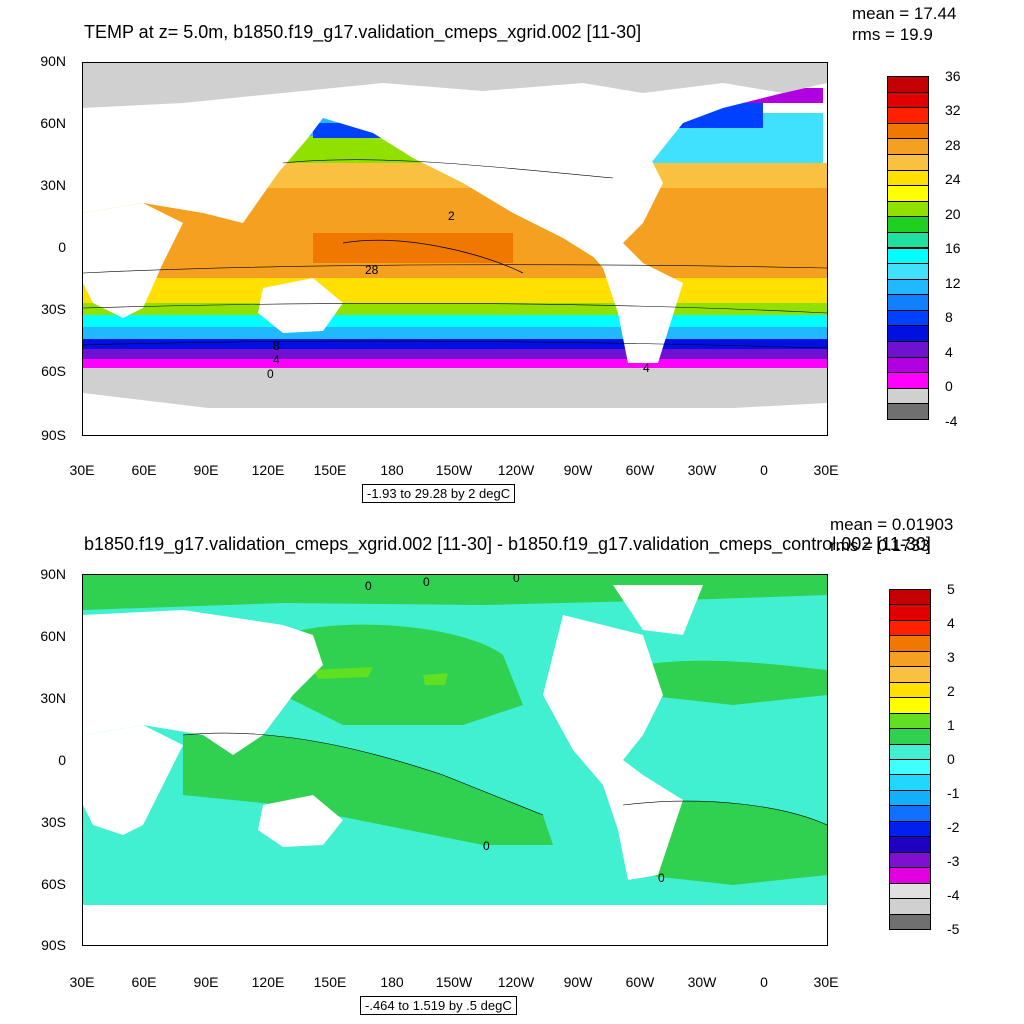 The height and width of the screenshot is (1024, 1024). Describe the element at coordinates (578, 982) in the screenshot. I see `bottom-xlabel: 90W` at that location.